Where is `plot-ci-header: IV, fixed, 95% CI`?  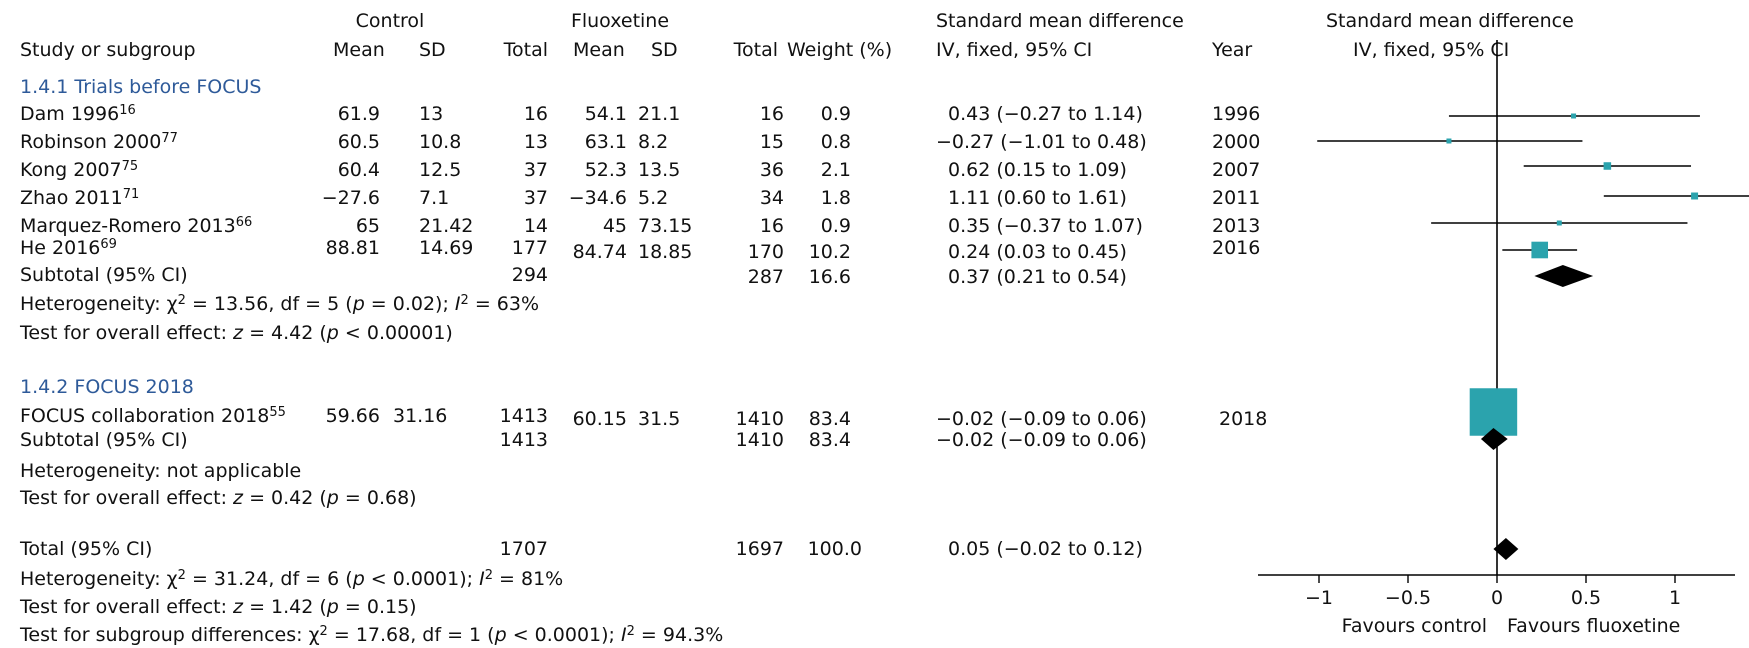 plot-ci-header: IV, fixed, 95% CI is located at coordinates (1431, 50).